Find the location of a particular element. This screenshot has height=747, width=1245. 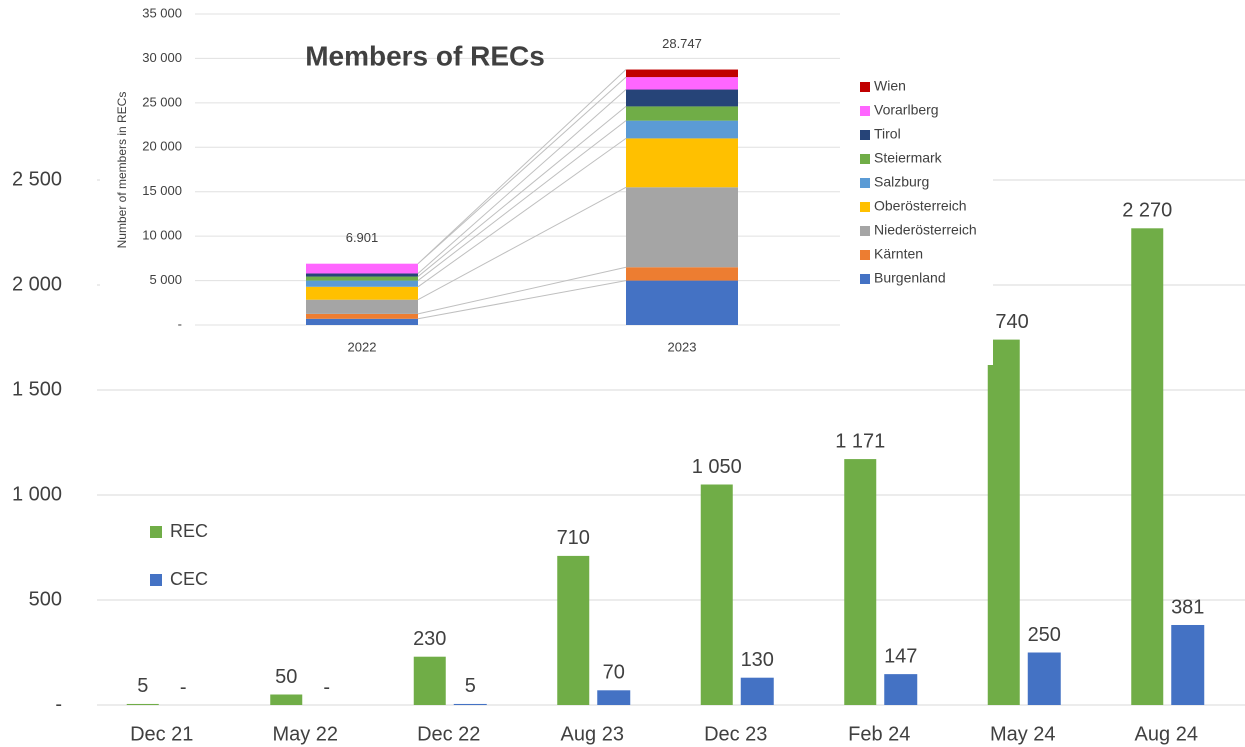

y-tick-label: 2 500 is located at coordinates (37, 179).